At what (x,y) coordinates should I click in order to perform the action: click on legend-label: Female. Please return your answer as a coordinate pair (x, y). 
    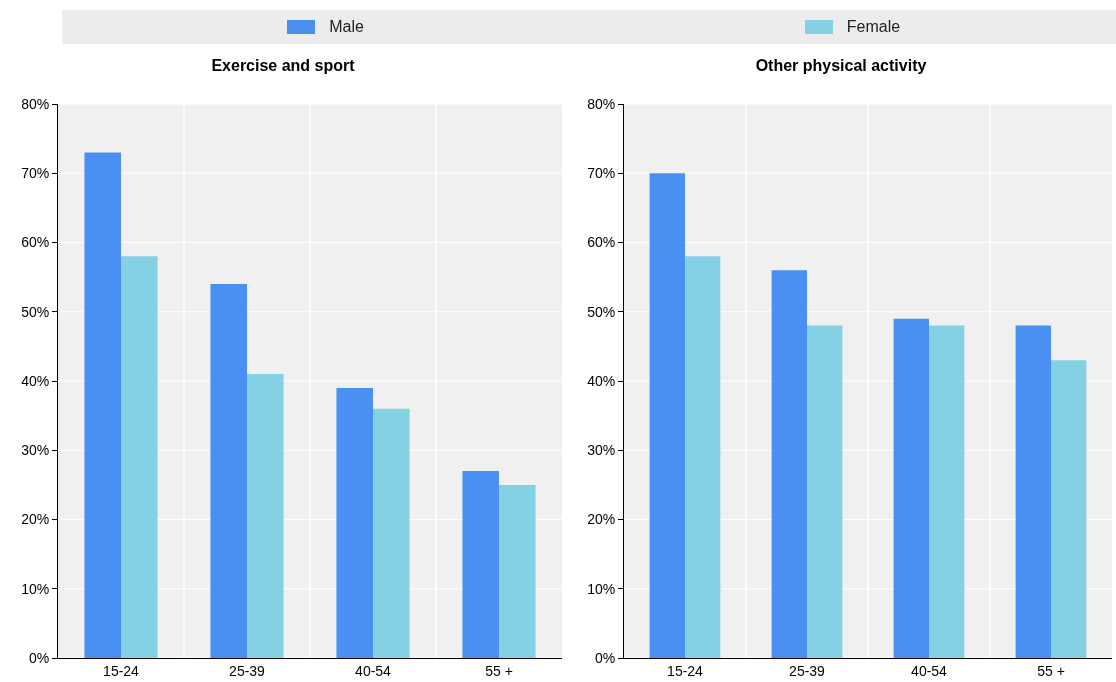
    Looking at the image, I should click on (873, 27).